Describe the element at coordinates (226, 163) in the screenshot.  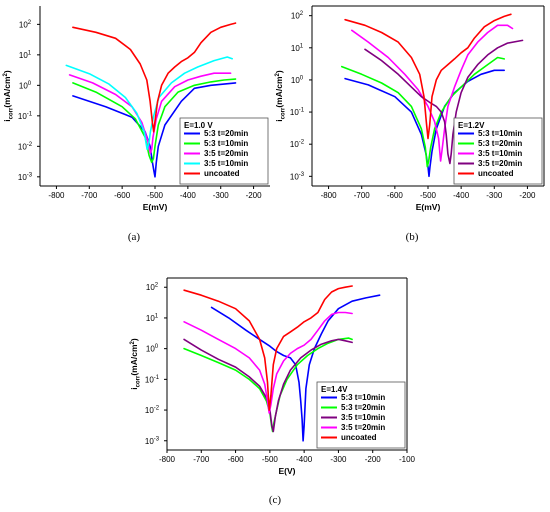
I see `legend-label-4: 3:5 t=10min` at that location.